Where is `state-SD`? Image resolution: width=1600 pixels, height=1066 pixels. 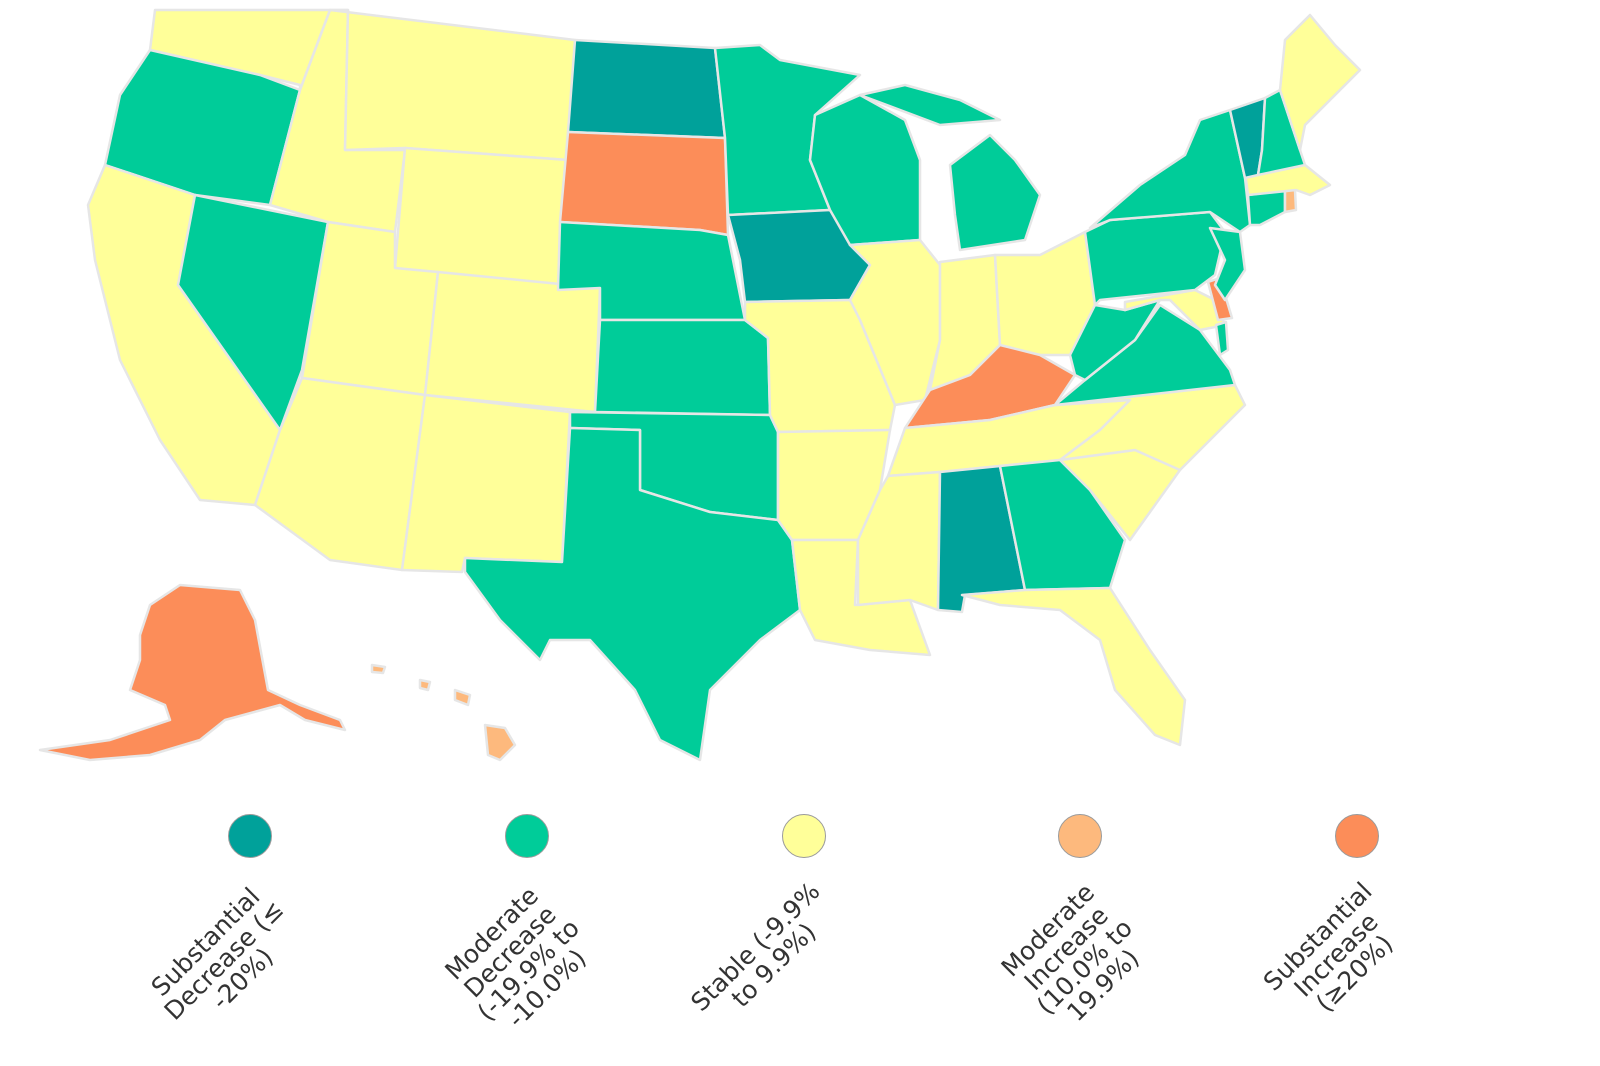 state-SD is located at coordinates (644, 183).